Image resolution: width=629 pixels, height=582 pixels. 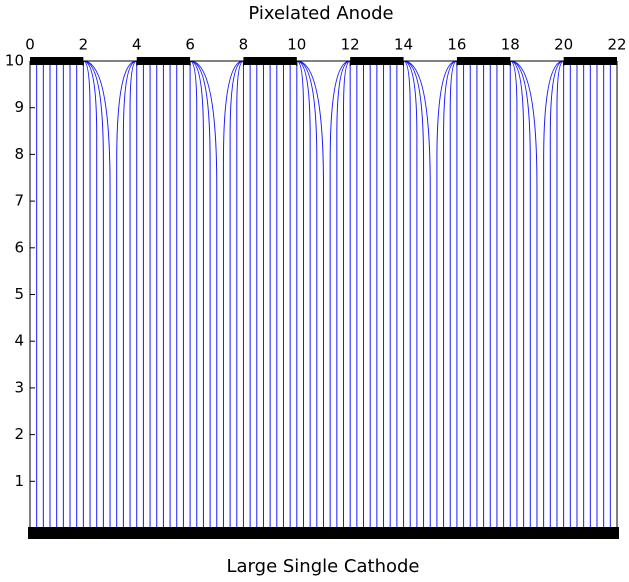 I want to click on x-axis-label: Large Single Cathode, so click(x=323, y=566).